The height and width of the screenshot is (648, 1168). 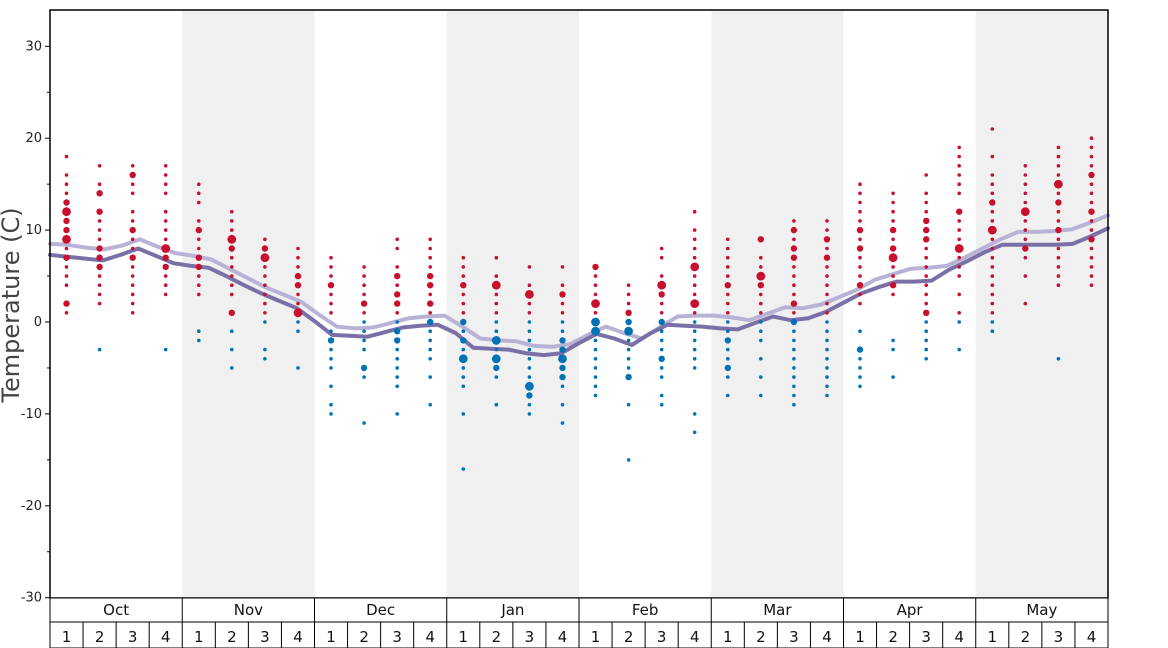 What do you see at coordinates (31, 506) in the screenshot?
I see `y-tick-label: -20` at bounding box center [31, 506].